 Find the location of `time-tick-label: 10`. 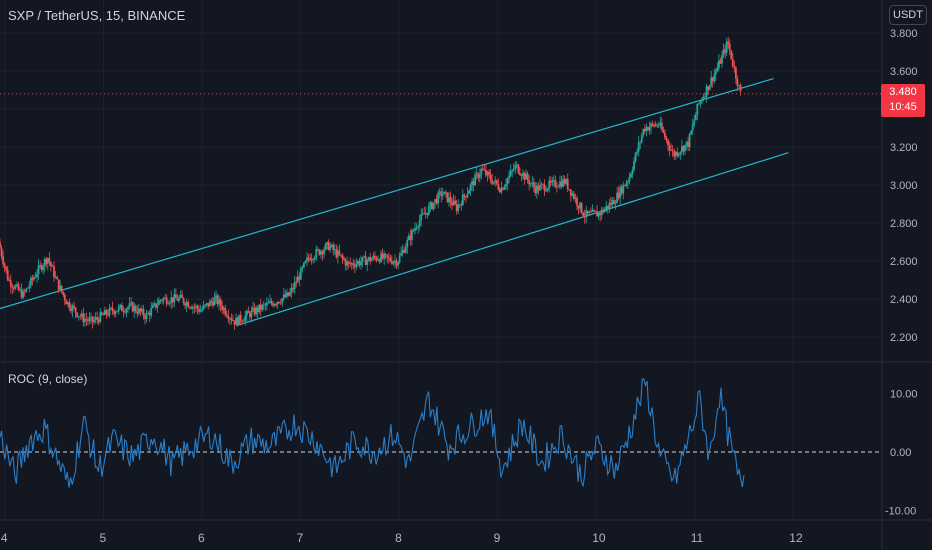

time-tick-label: 10 is located at coordinates (599, 538).